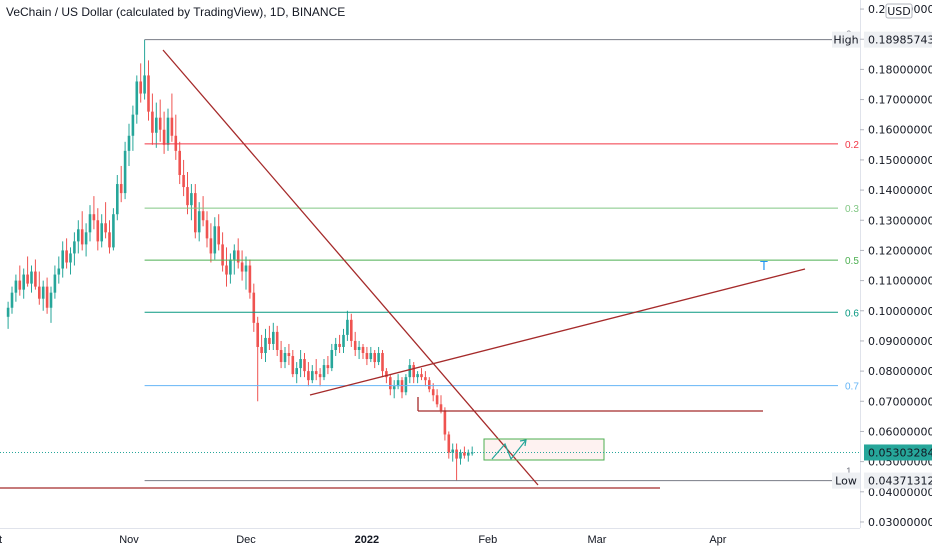 This screenshot has height=550, width=932. Describe the element at coordinates (363, 540) in the screenshot. I see `time-axis: ct Nov Dec 2022 Feb Mar Apr` at that location.